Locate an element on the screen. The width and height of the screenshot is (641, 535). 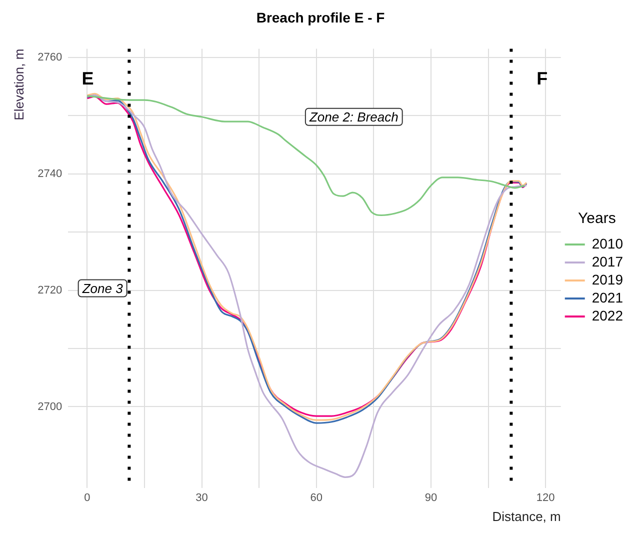
x-tick-label: 0 is located at coordinates (87, 498).